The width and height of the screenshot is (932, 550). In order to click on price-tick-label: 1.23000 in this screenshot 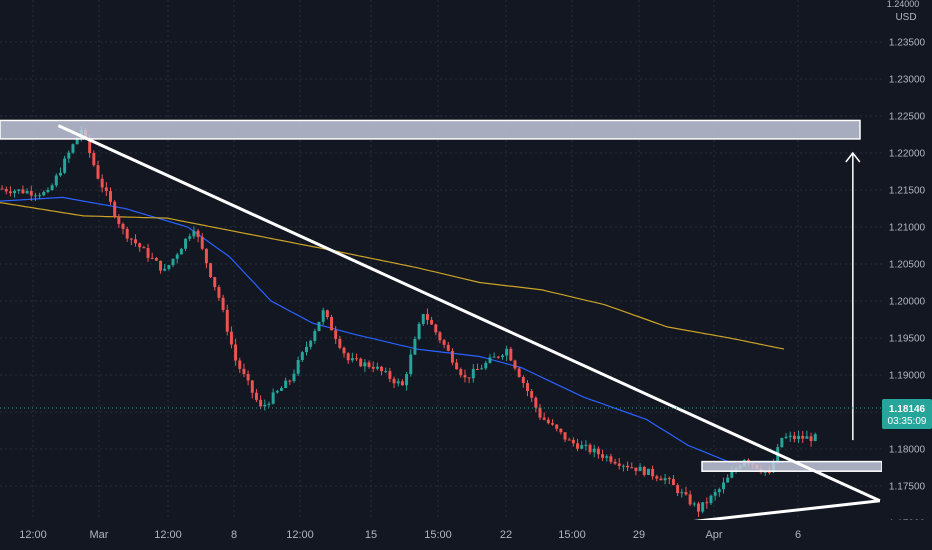, I will do `click(907, 80)`.